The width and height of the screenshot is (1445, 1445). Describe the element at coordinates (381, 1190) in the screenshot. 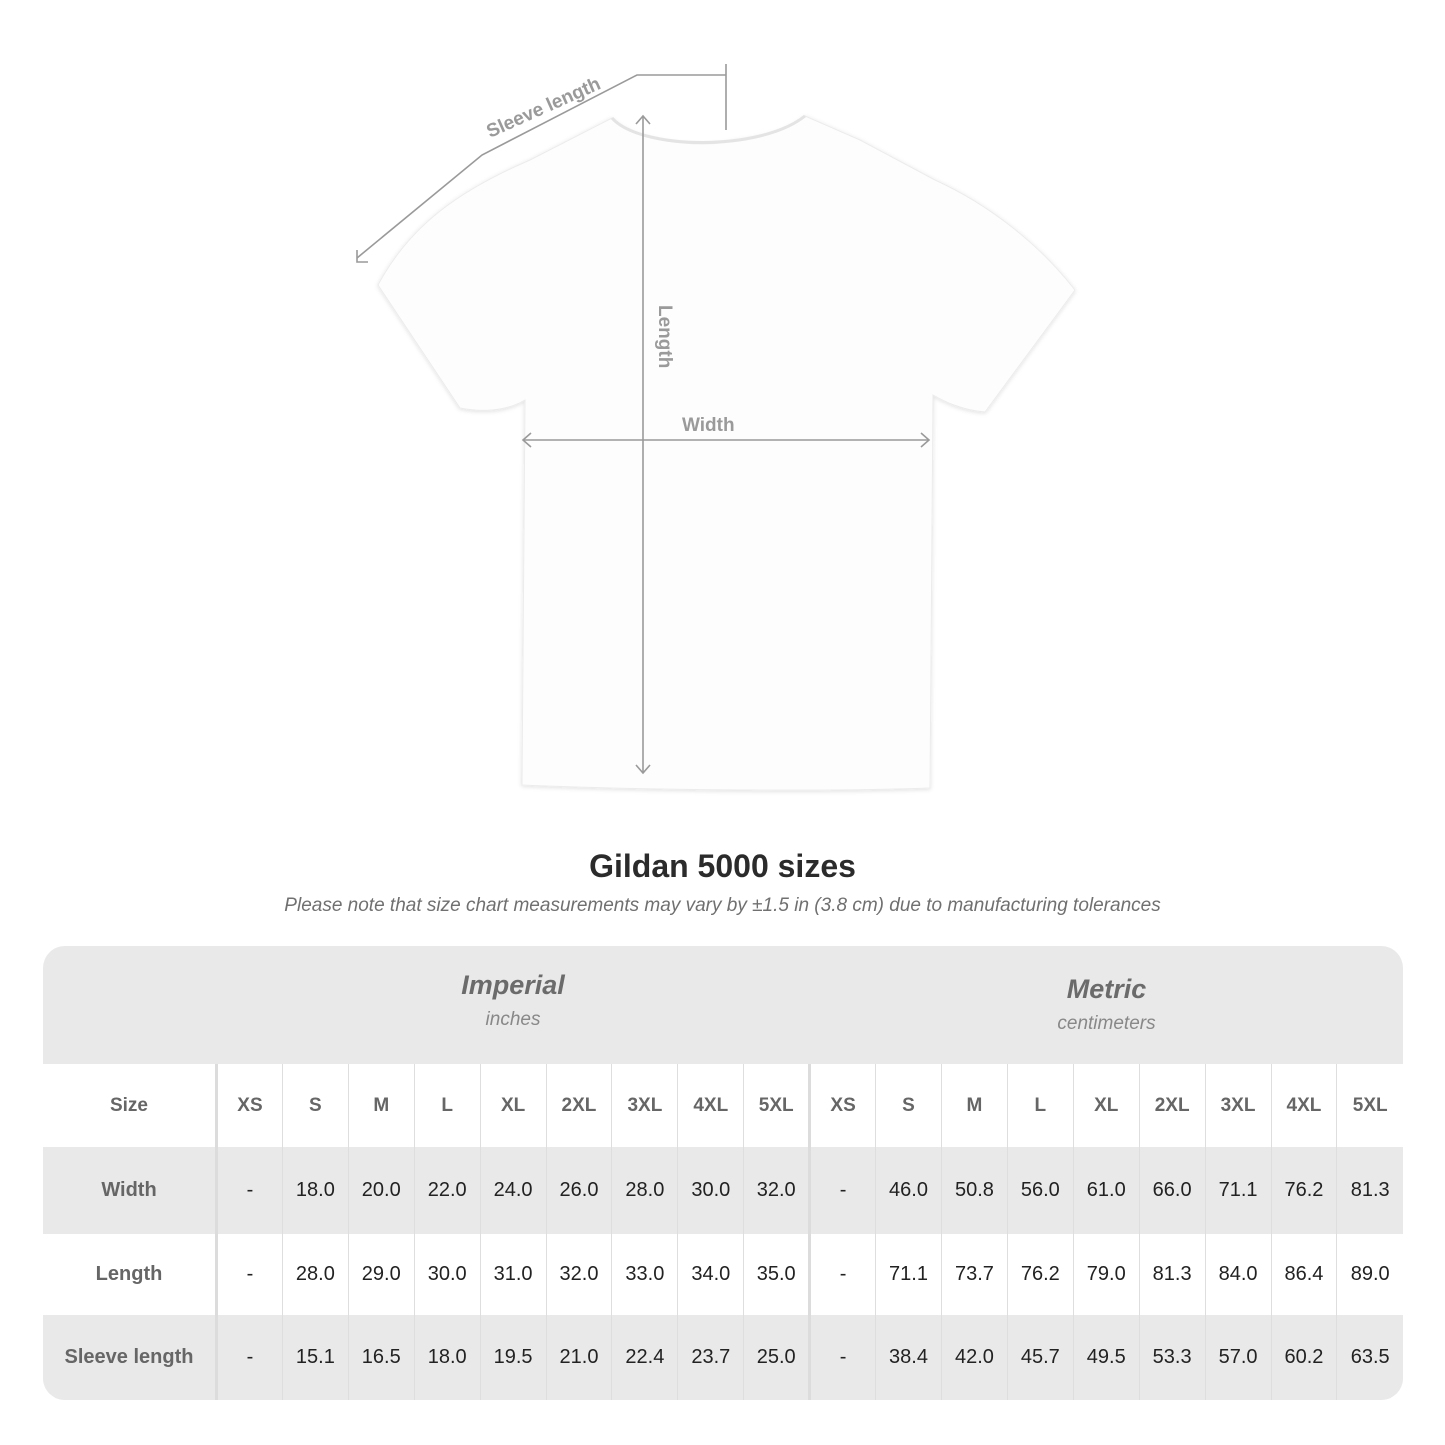

I see `imperial-cell: 20.0` at that location.